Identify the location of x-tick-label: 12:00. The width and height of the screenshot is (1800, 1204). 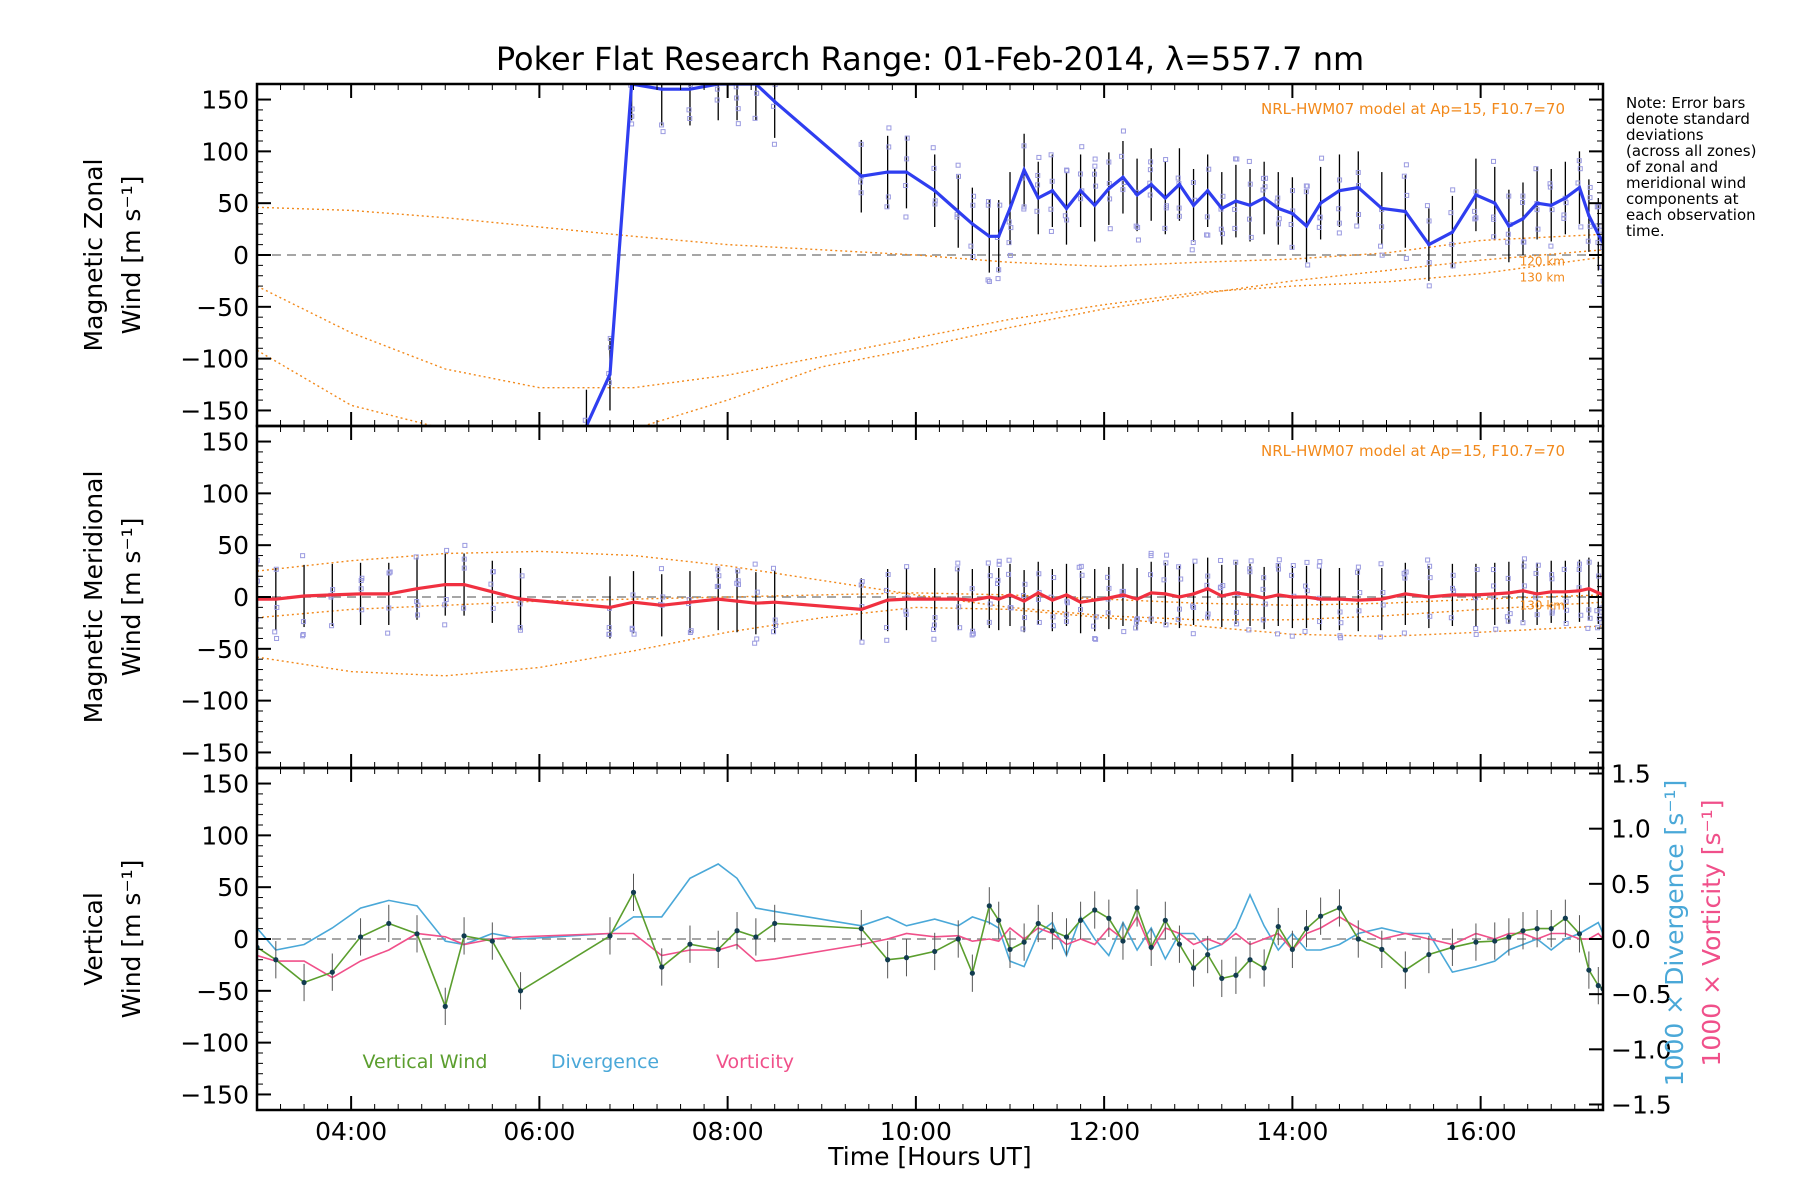
(1104, 1131).